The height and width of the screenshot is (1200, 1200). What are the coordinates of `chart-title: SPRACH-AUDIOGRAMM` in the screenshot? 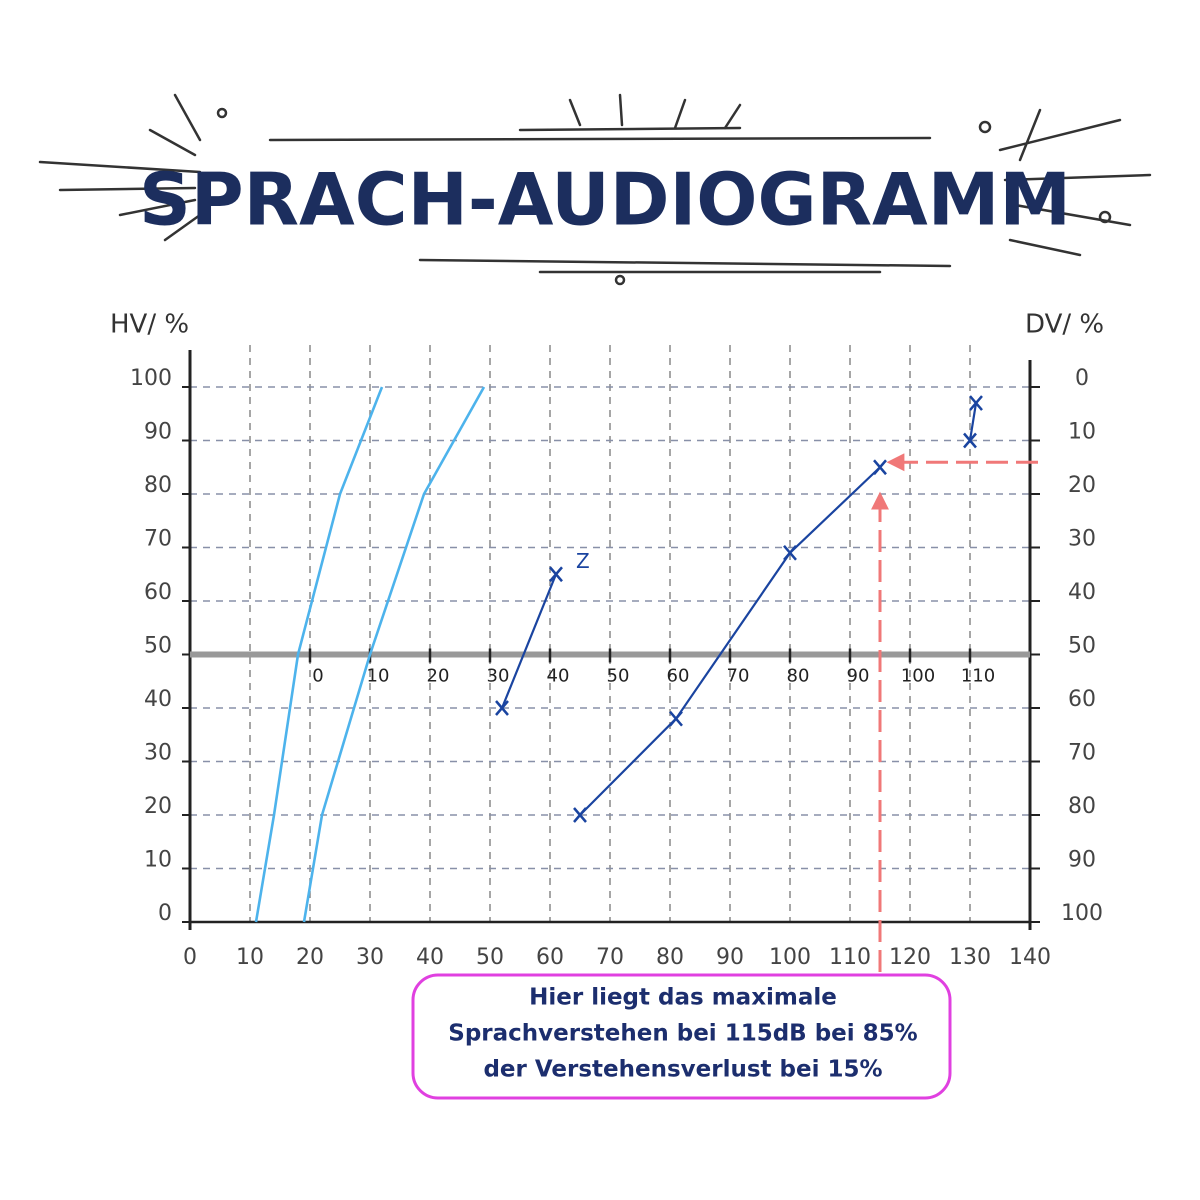 It's located at (605, 200).